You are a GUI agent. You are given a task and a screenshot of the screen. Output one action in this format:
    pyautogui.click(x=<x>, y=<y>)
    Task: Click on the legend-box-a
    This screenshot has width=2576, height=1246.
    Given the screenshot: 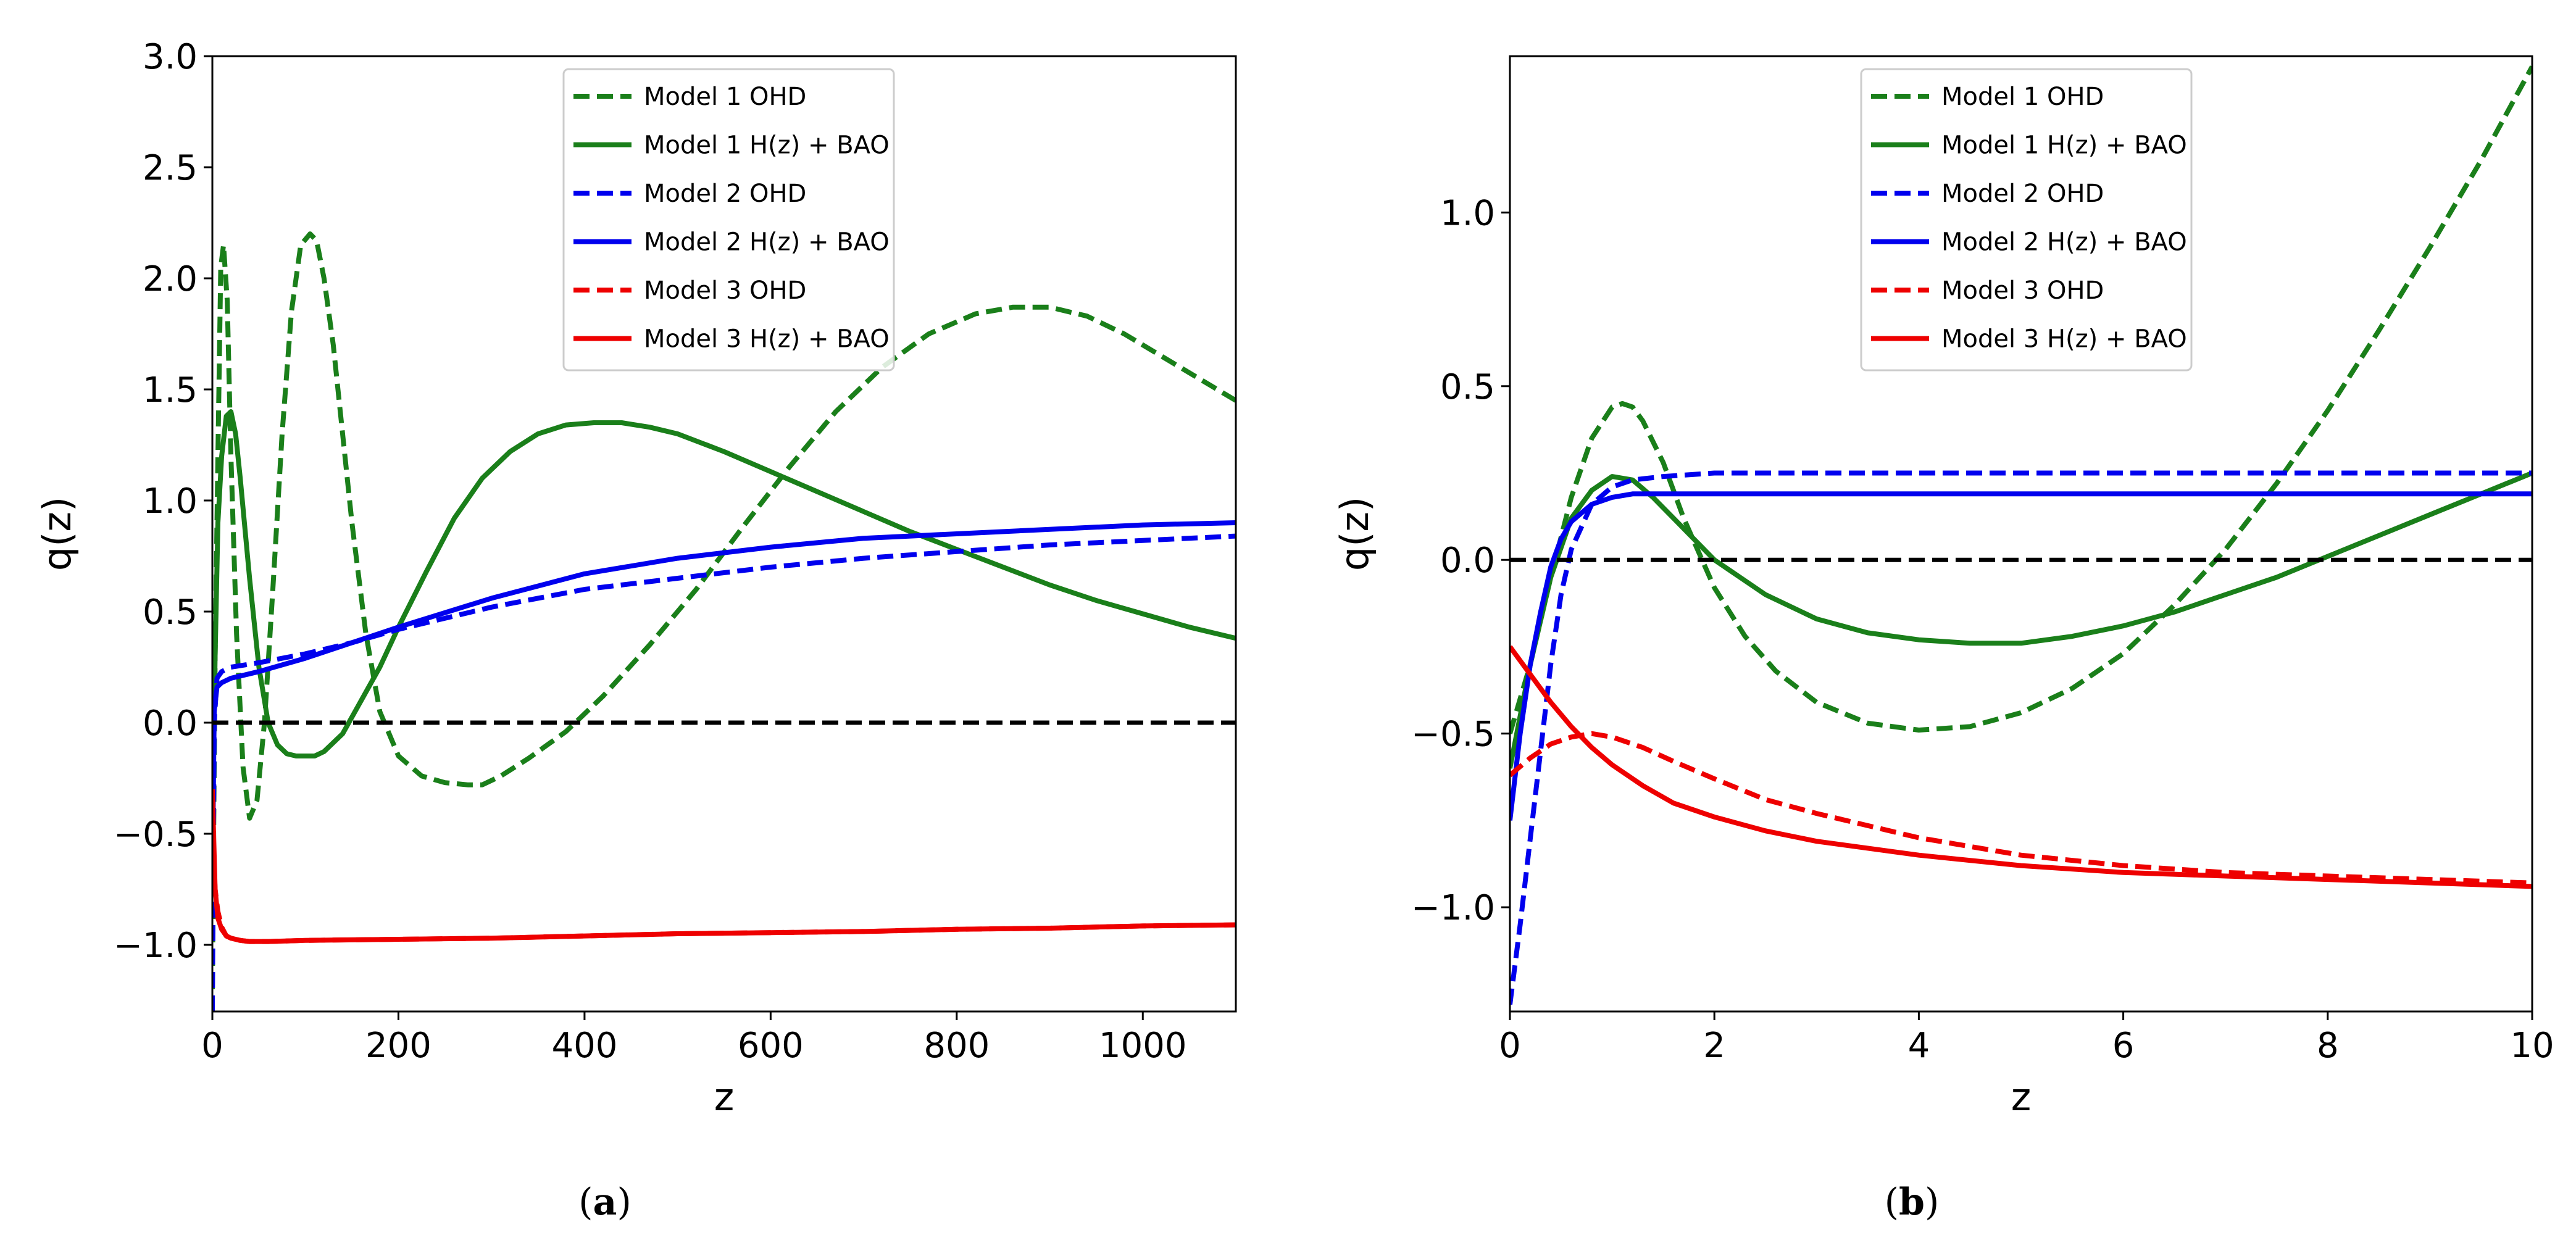 What is the action you would take?
    pyautogui.click(x=729, y=220)
    